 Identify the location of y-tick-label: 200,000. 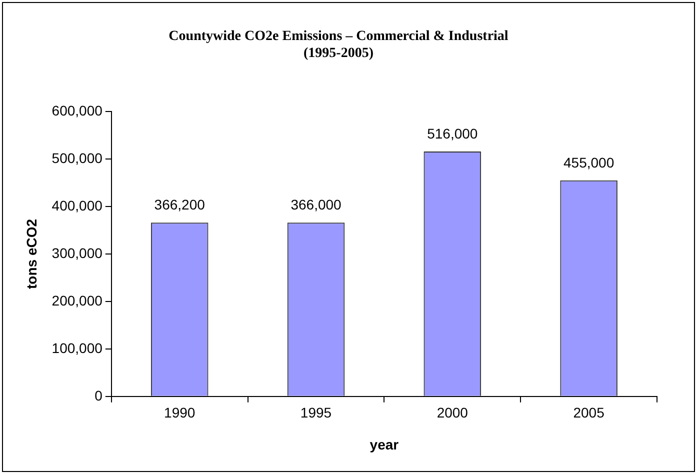
(77, 300).